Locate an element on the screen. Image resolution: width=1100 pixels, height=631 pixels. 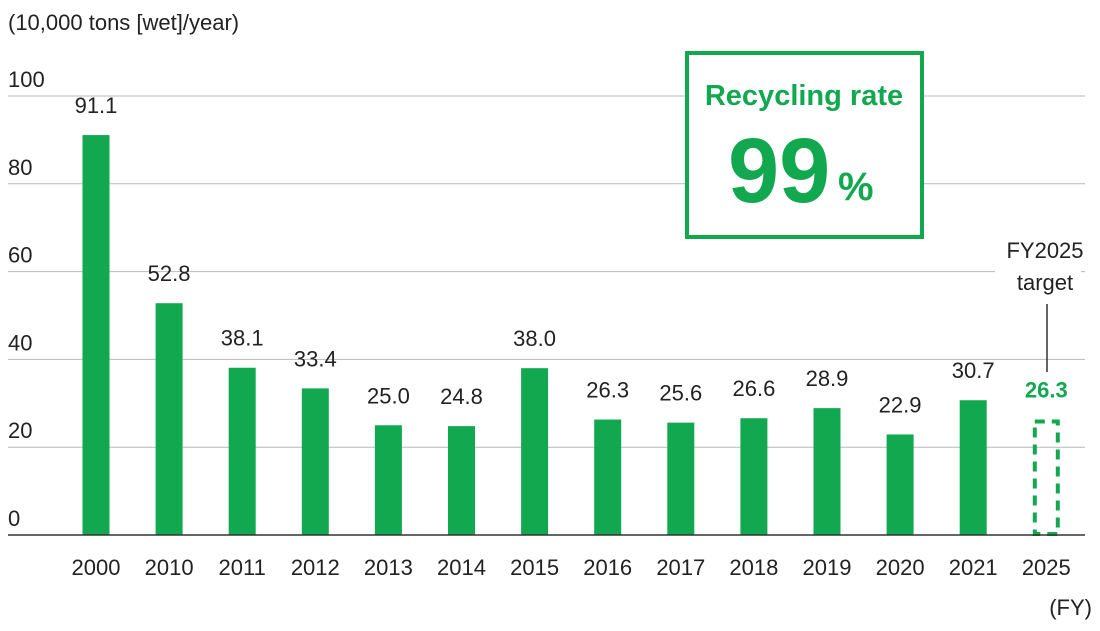
value-label: 91.1 is located at coordinates (96, 105).